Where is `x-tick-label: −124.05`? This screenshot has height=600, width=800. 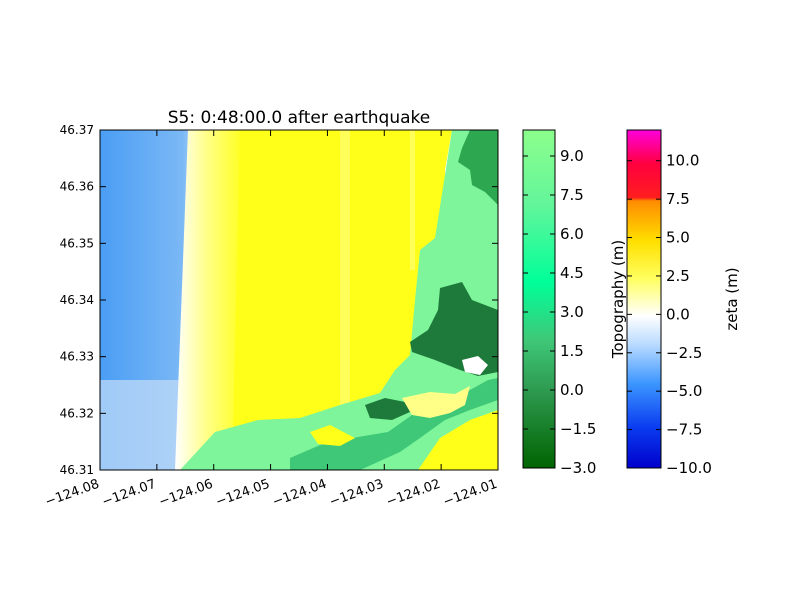 x-tick-label: −124.05 is located at coordinates (243, 493).